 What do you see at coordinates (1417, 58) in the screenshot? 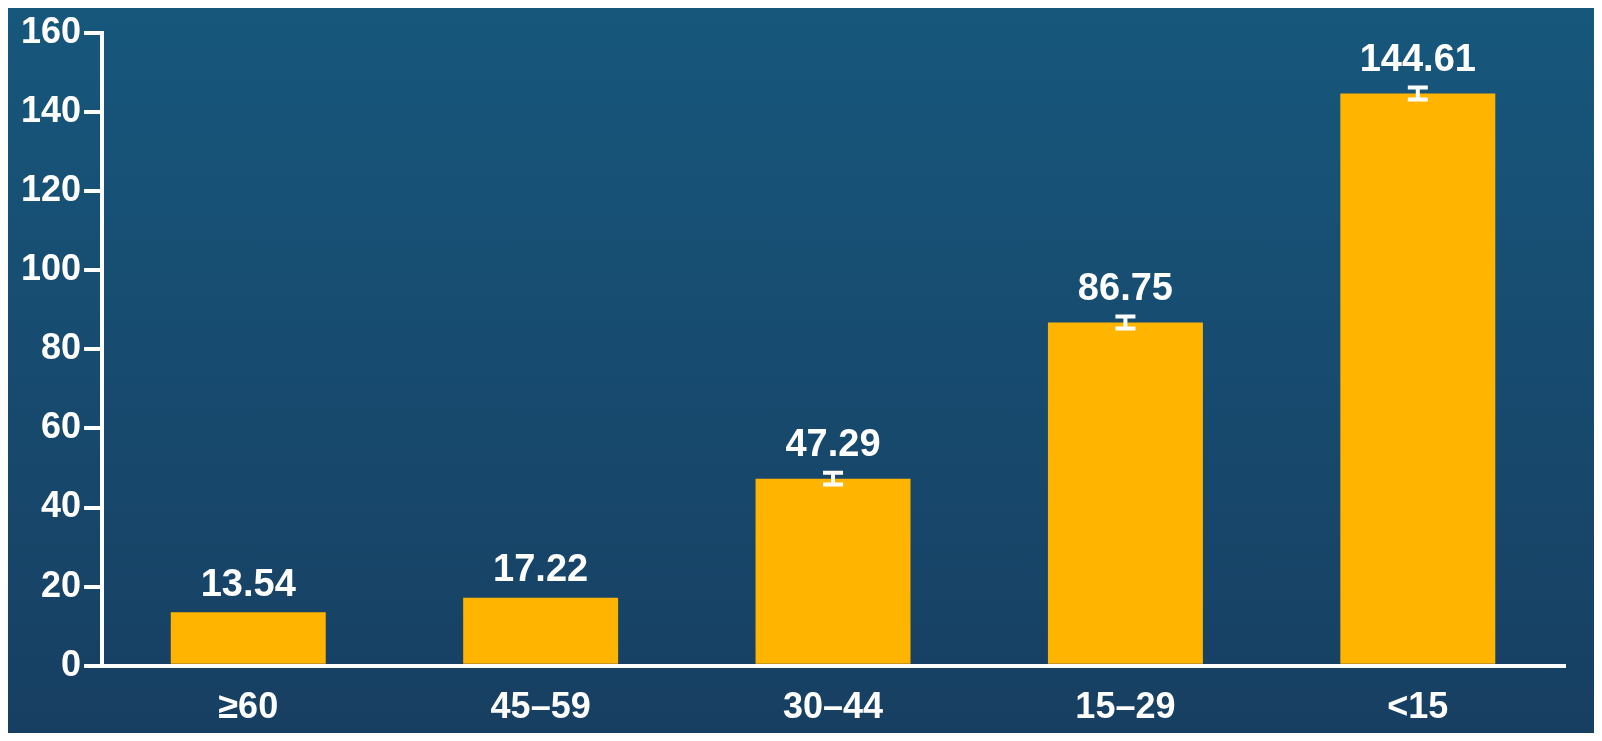
I see `data-label: 144.61` at bounding box center [1417, 58].